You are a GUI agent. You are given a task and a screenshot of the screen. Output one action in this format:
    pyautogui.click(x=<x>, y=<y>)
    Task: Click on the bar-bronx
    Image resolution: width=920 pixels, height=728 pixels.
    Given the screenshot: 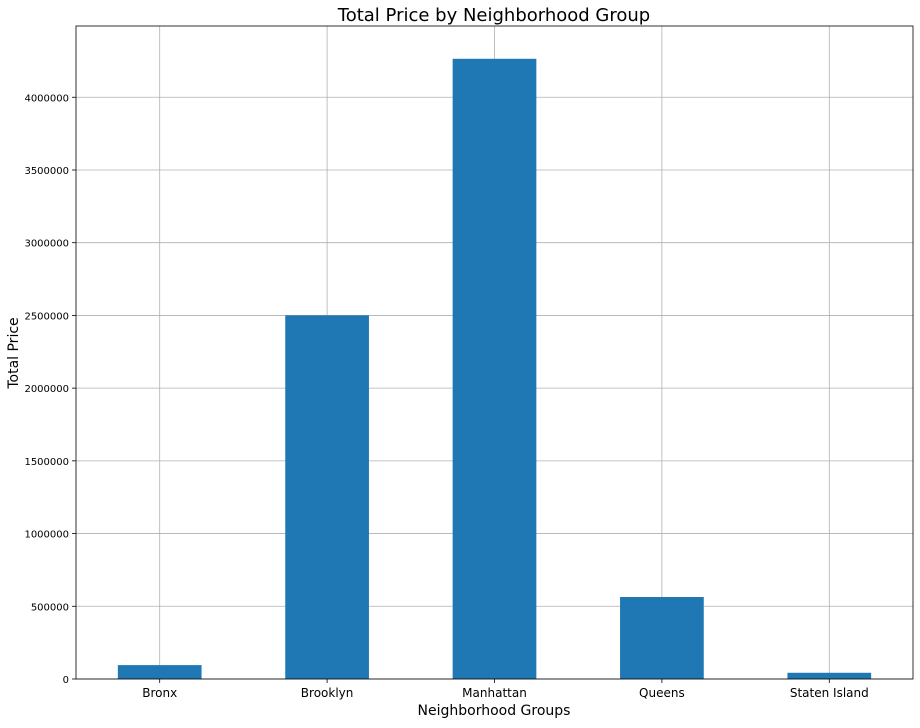 What is the action you would take?
    pyautogui.click(x=159, y=672)
    